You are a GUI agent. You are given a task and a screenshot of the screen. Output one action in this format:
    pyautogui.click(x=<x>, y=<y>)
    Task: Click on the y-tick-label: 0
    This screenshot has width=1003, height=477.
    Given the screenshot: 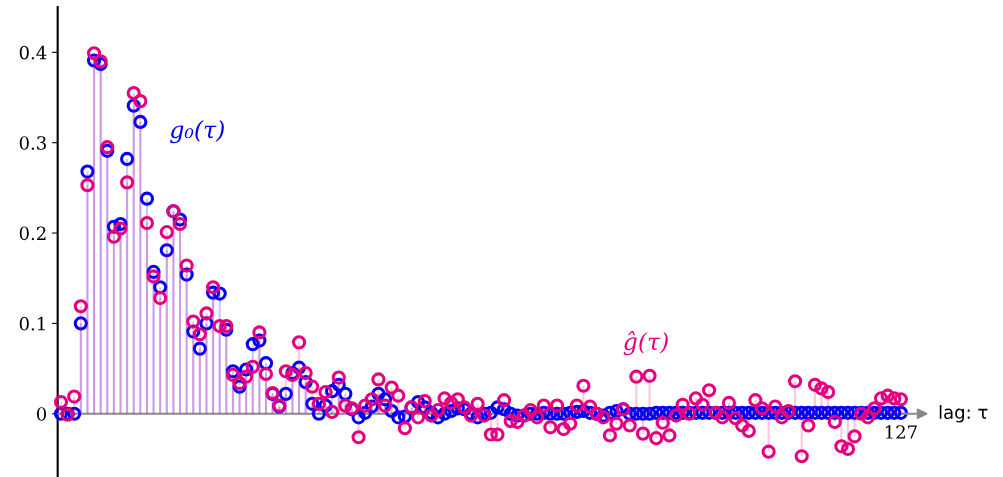 What is the action you would take?
    pyautogui.click(x=41, y=414)
    